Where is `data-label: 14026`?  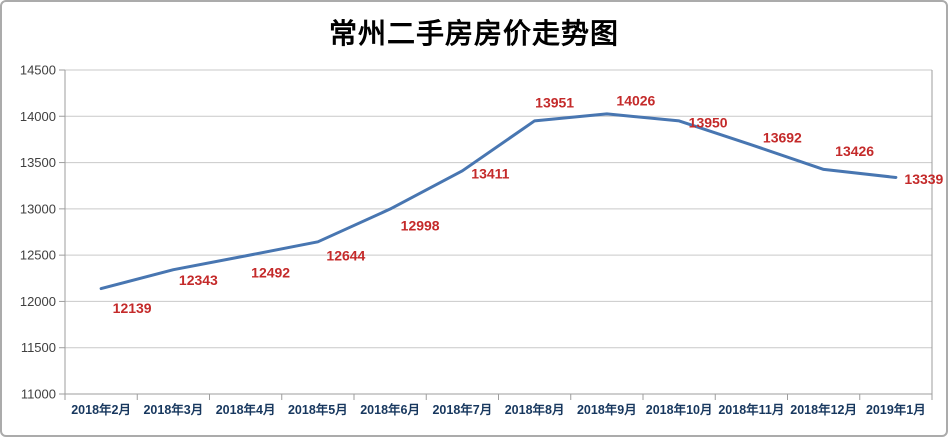
data-label: 14026 is located at coordinates (635, 100).